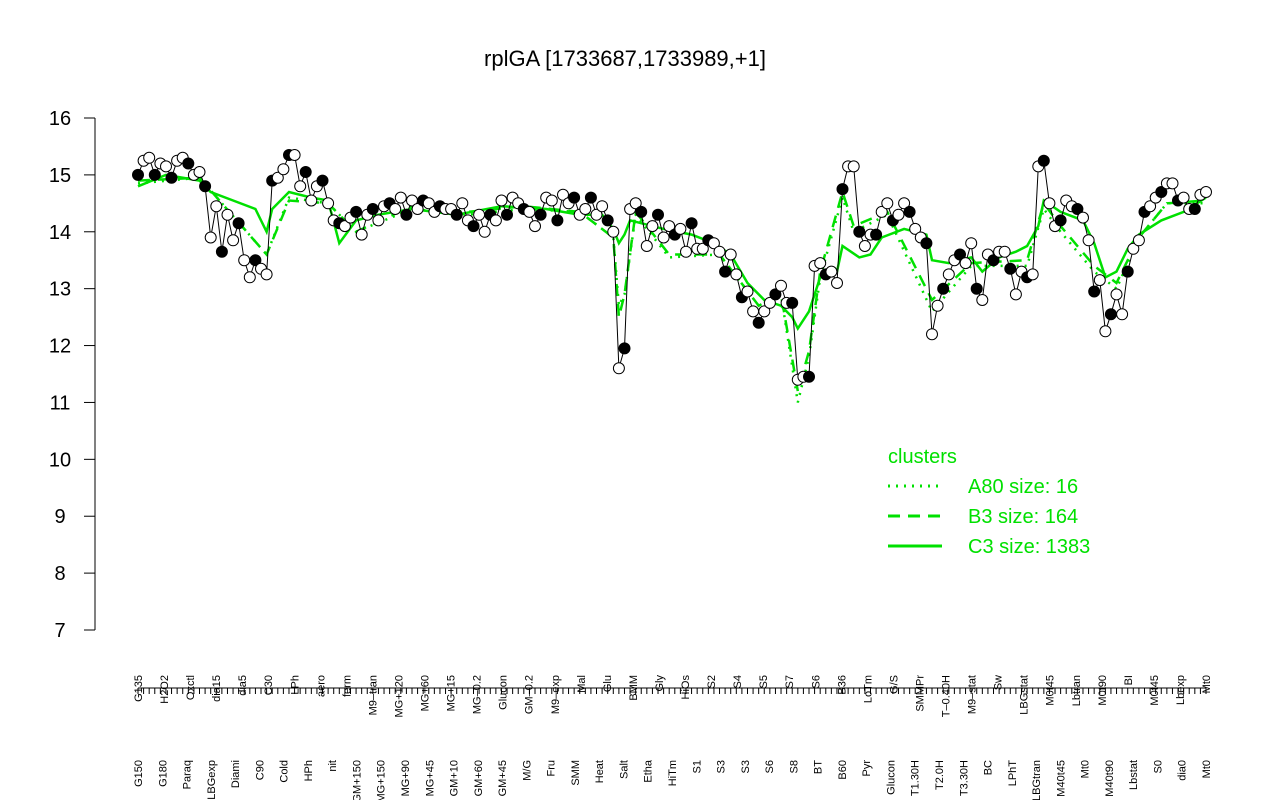 This screenshot has width=1280, height=800. I want to click on x-tick-label: Lbexp, so click(1181, 690).